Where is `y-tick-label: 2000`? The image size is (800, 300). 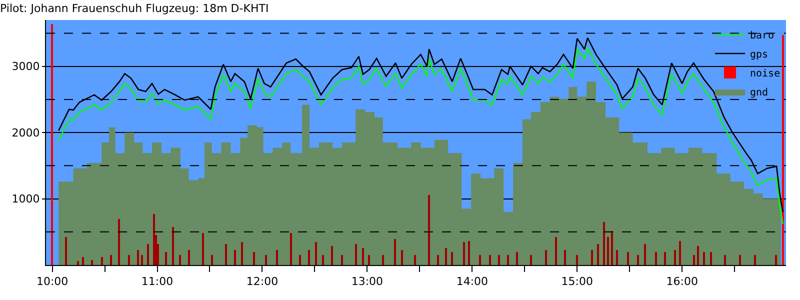 y-tick-label: 2000 is located at coordinates (26, 133).